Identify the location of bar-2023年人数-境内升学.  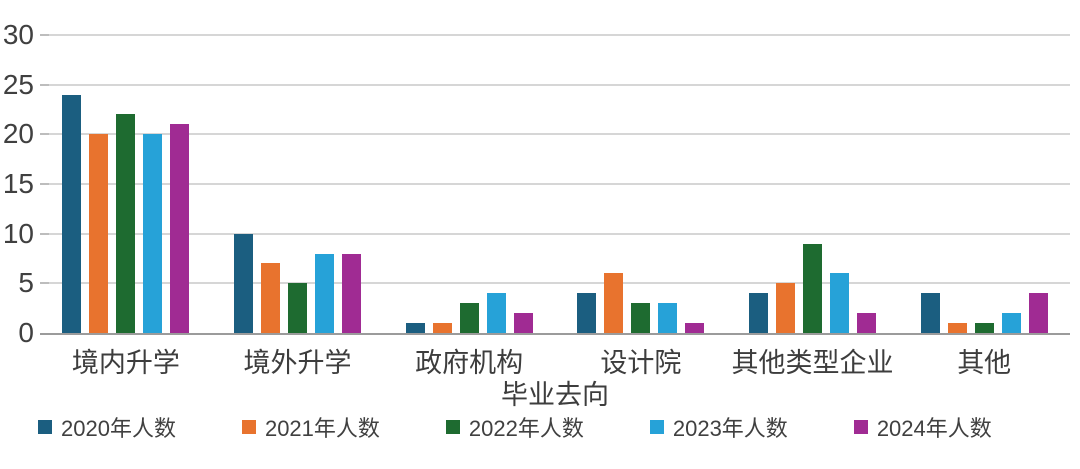
(153, 233).